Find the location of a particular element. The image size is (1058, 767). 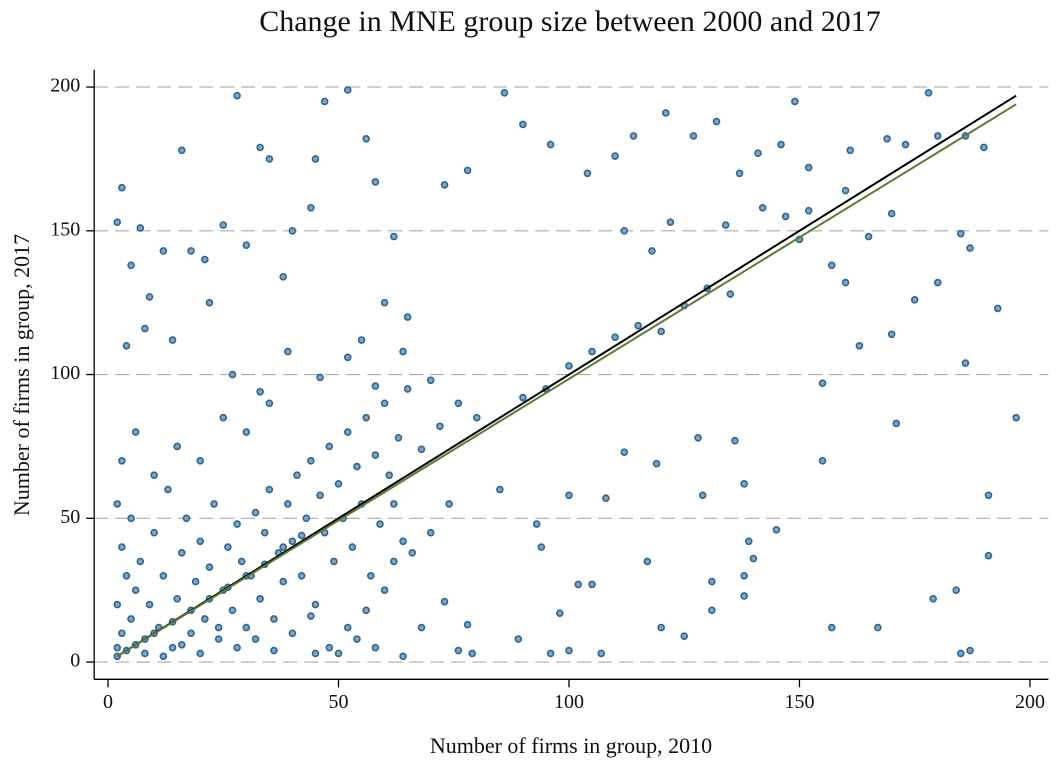

y-tick-label: 50 is located at coordinates (70, 517).